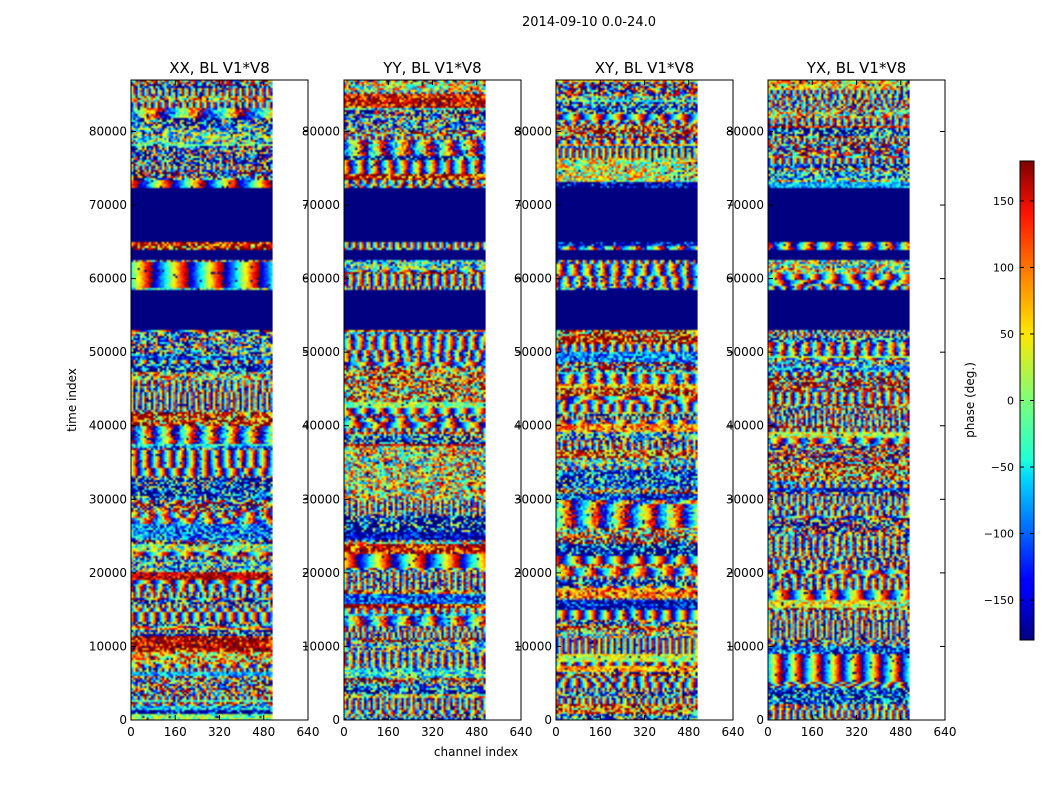  Describe the element at coordinates (344, 732) in the screenshot. I see `xtick-label-yy-0: 0` at that location.